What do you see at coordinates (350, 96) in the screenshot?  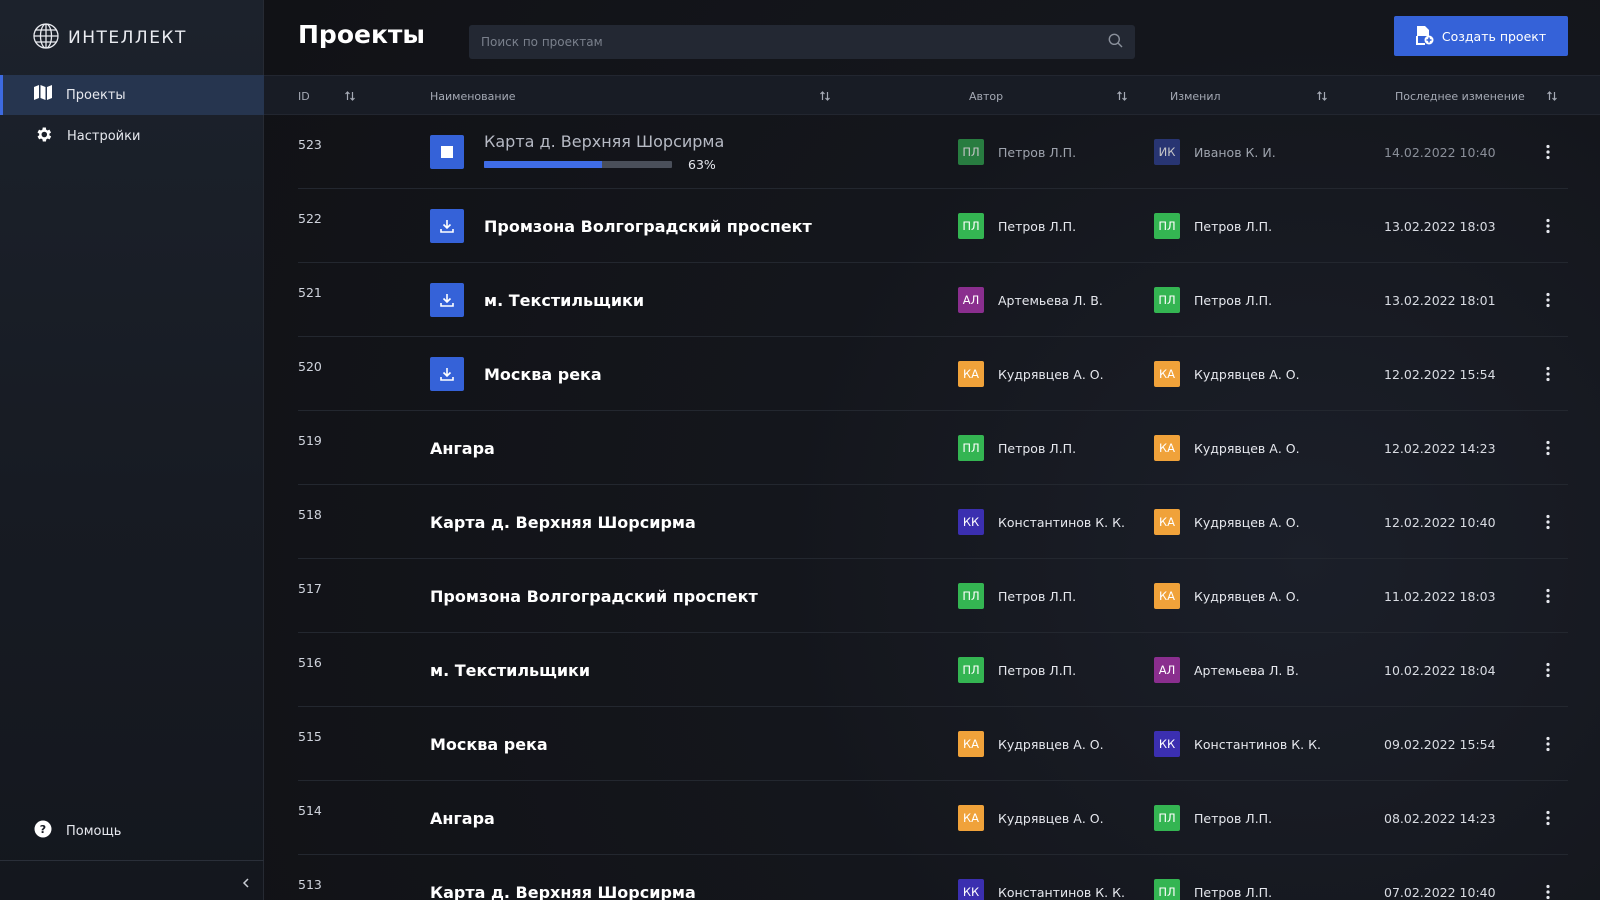 I see `sort-id-icon` at bounding box center [350, 96].